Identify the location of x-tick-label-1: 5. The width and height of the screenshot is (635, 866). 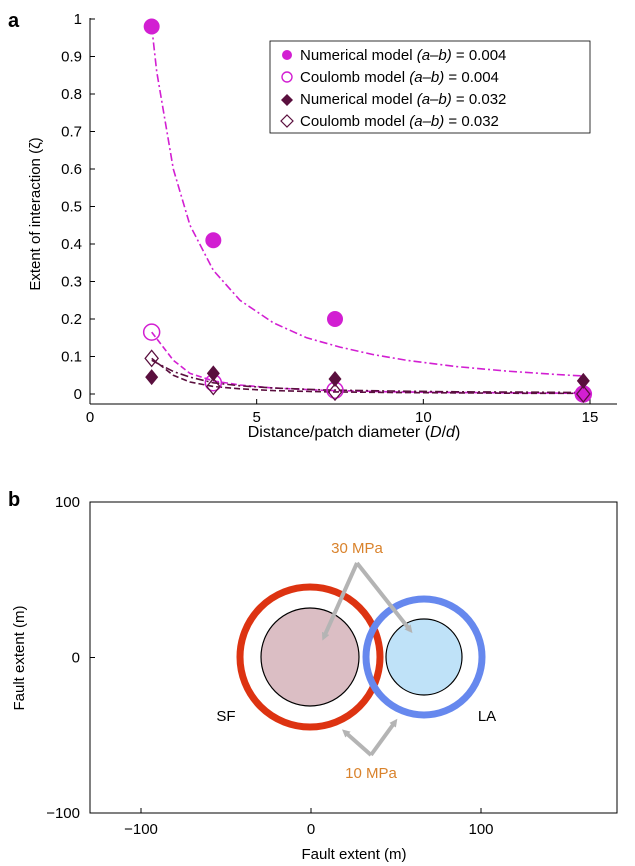
(256, 417).